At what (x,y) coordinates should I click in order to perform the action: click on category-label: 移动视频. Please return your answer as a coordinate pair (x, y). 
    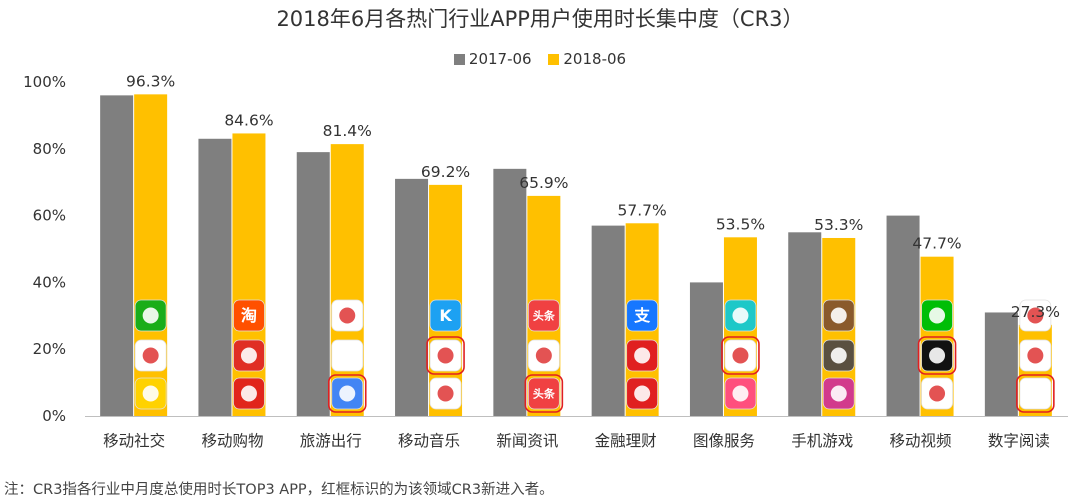
    Looking at the image, I should click on (921, 441).